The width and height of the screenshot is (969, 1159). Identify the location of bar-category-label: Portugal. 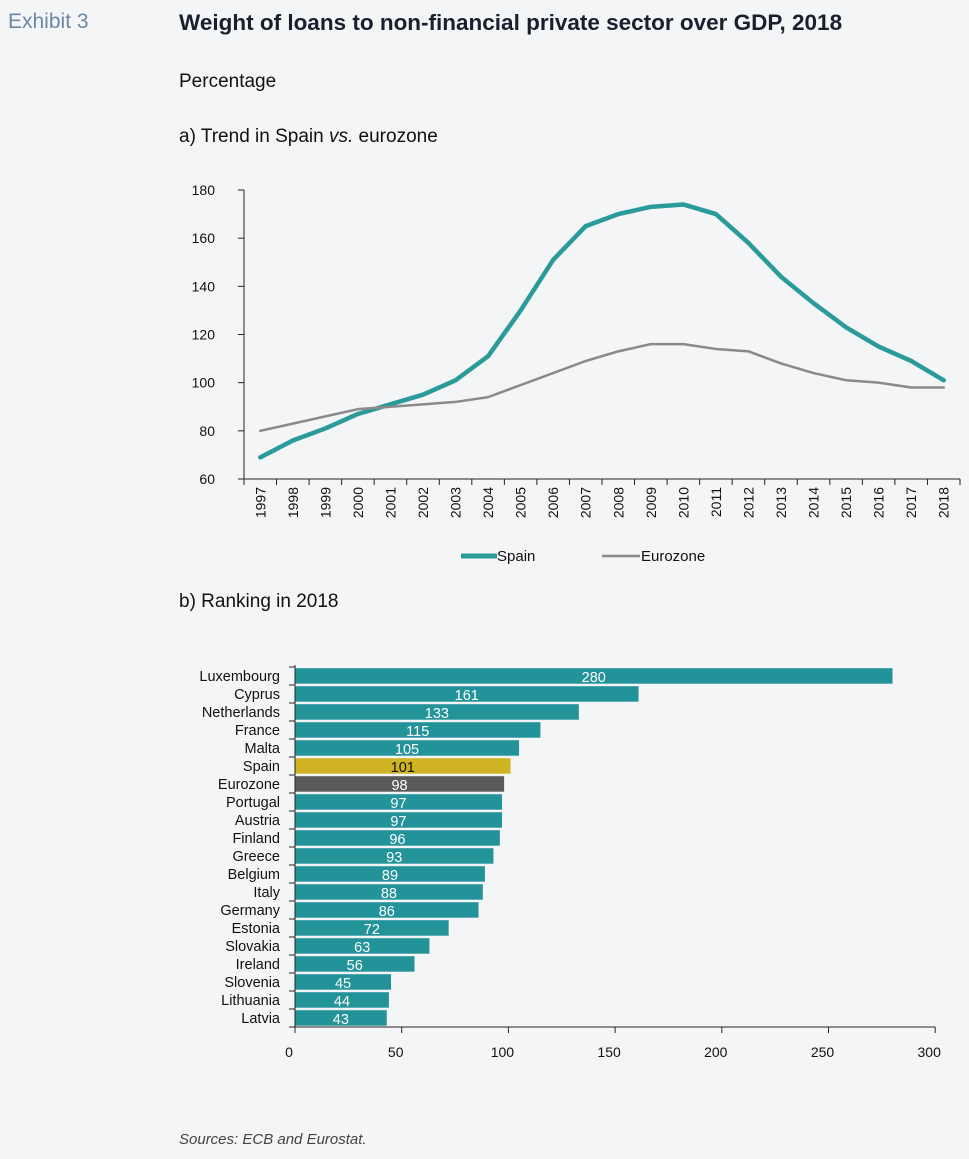
(253, 803).